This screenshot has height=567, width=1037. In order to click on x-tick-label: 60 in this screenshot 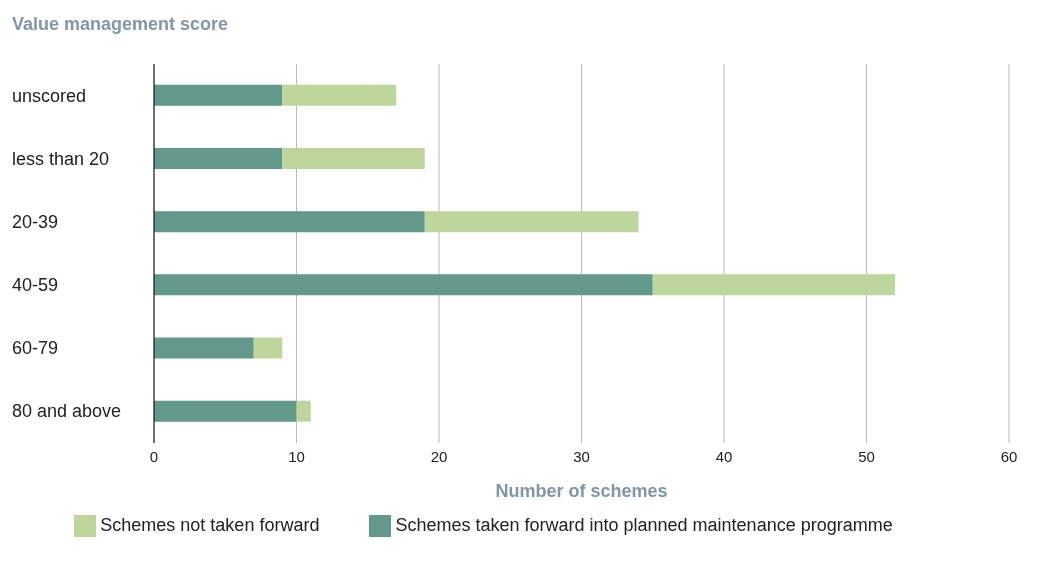, I will do `click(1009, 456)`.